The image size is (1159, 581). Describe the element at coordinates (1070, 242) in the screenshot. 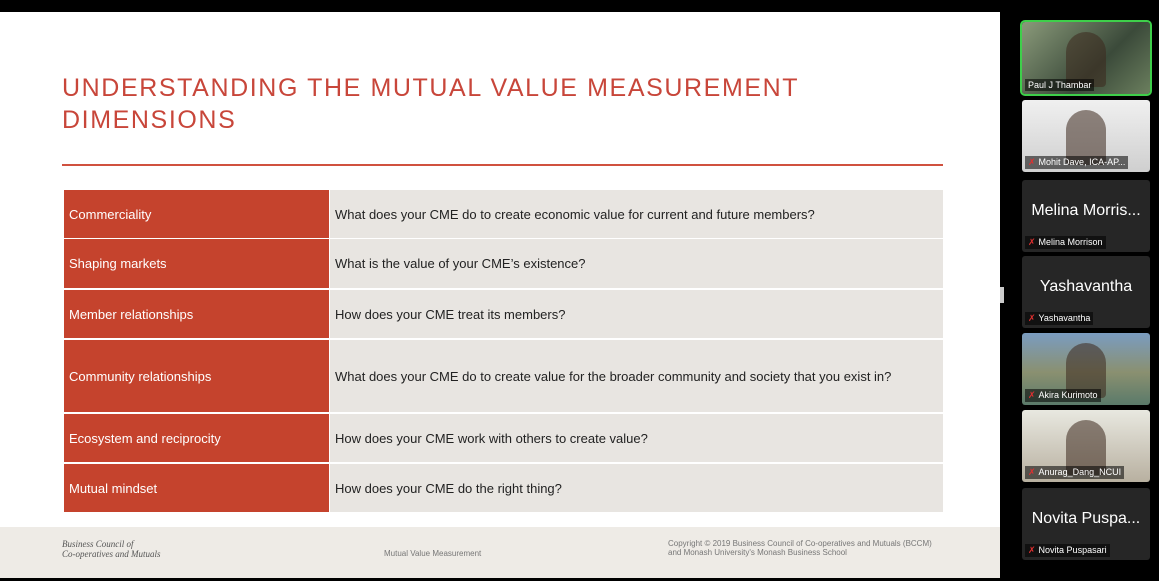

I see `participant-label-text: Melina Morrison` at that location.